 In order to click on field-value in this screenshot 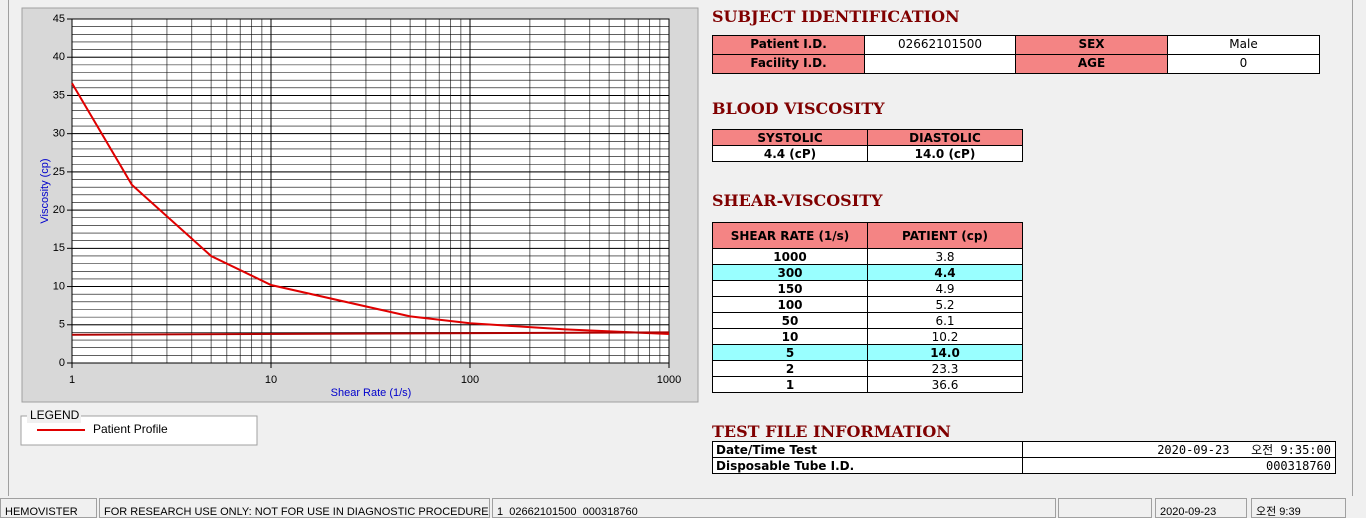, I will do `click(940, 64)`.